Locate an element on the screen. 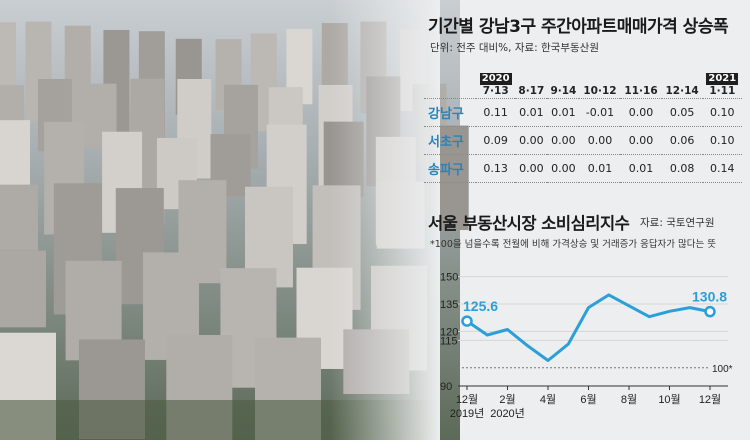 This screenshot has width=750, height=440. table-row: 강남구 0.11 0.01 0.01 -0.01 0.00 0.05 0.10 is located at coordinates (583, 112).